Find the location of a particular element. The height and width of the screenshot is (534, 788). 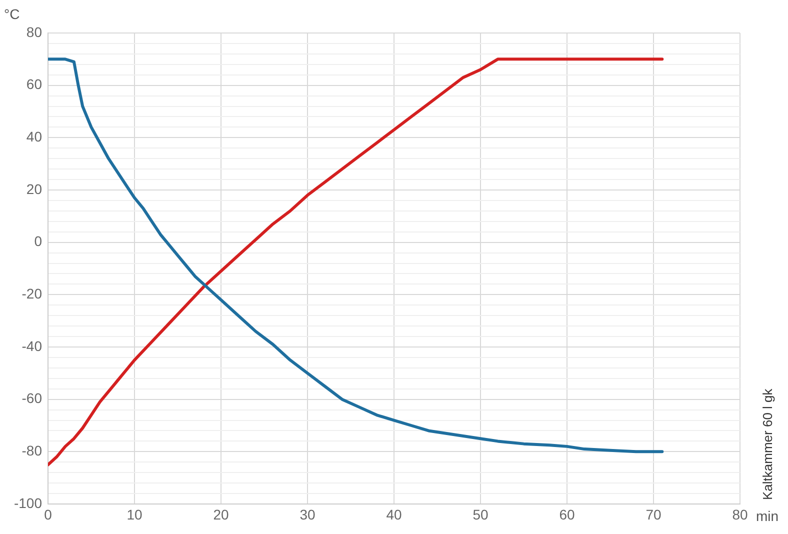

y-tick-label: -80 is located at coordinates (32, 450).